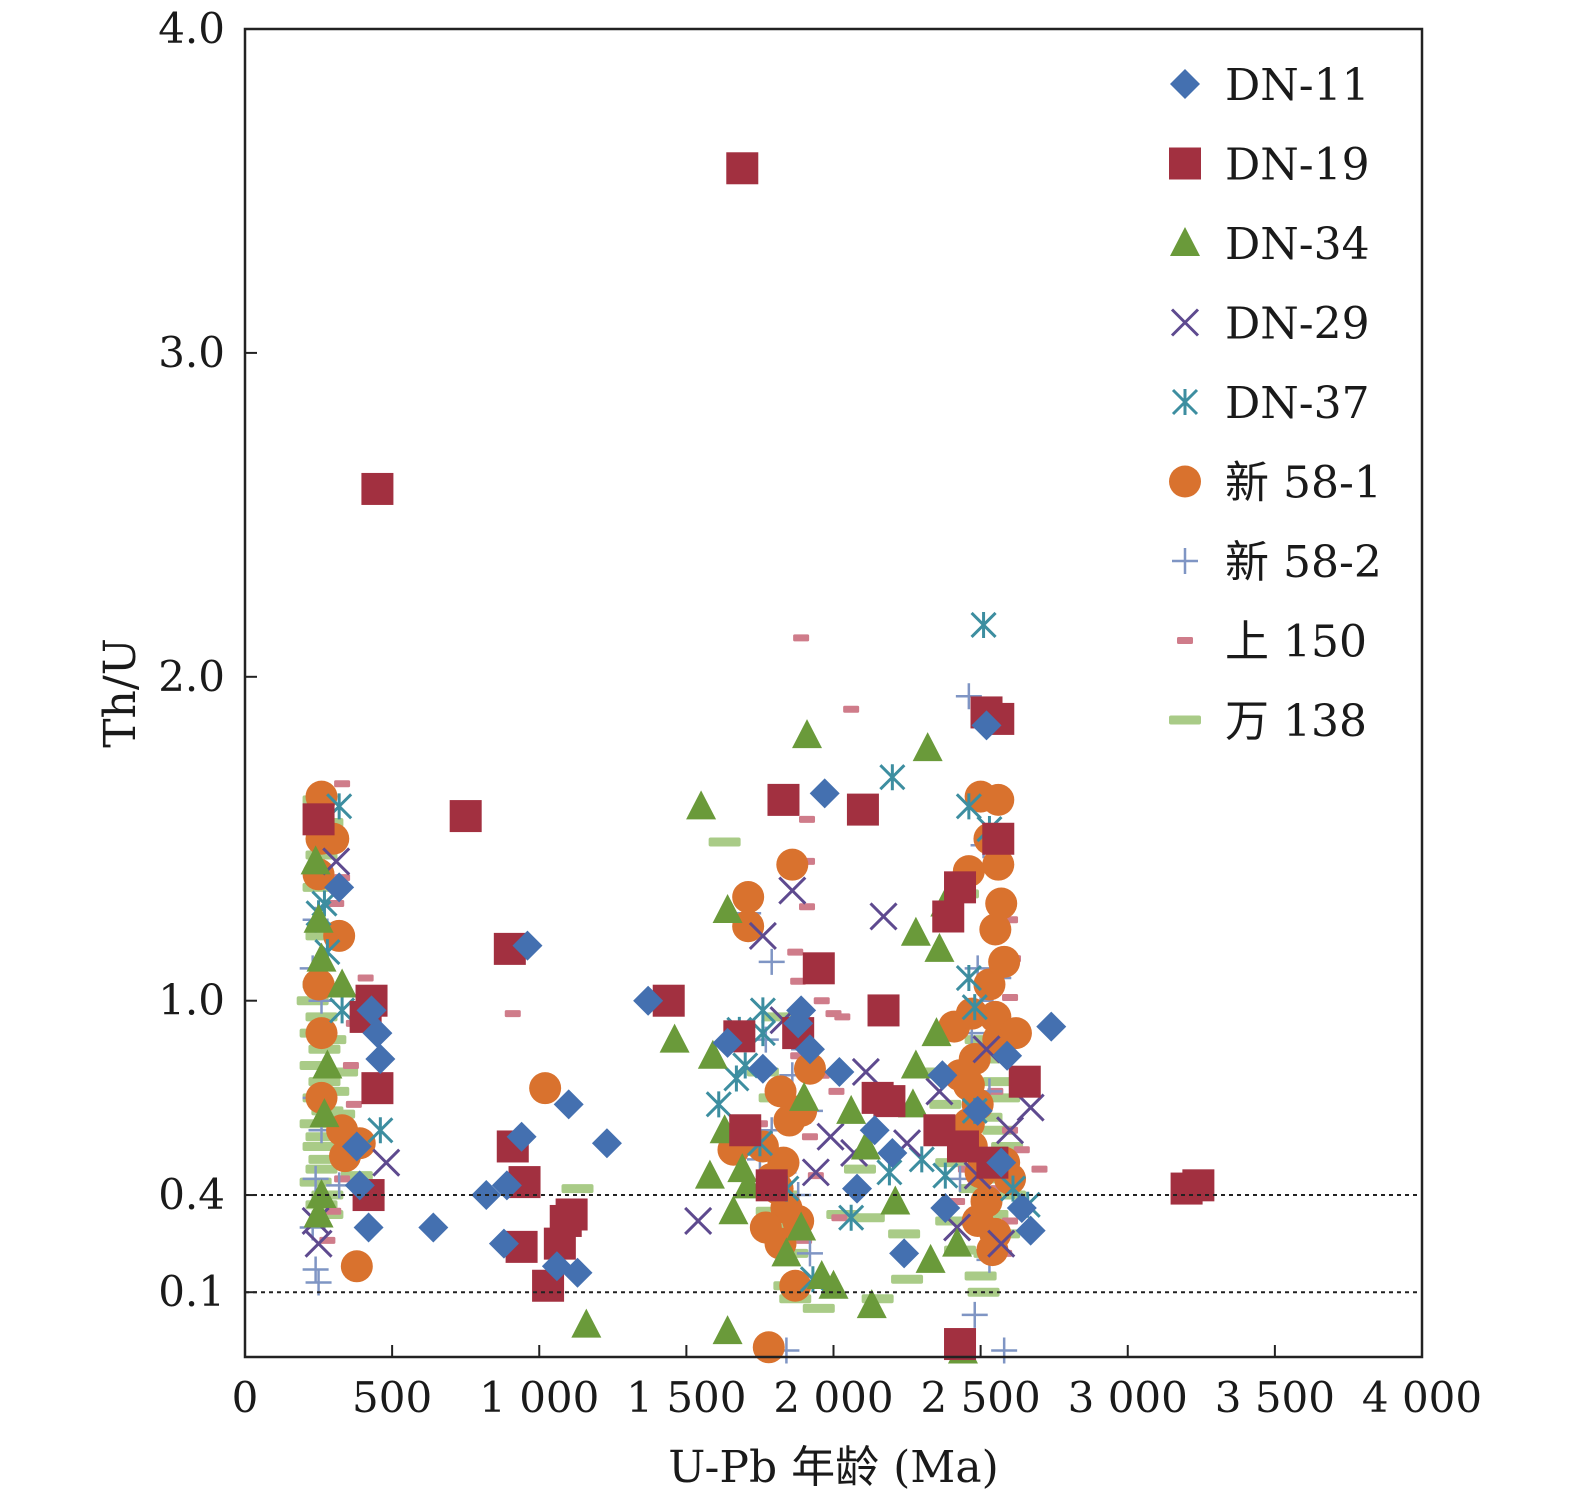  What do you see at coordinates (1297, 244) in the screenshot?
I see `legend-label: DN-34` at bounding box center [1297, 244].